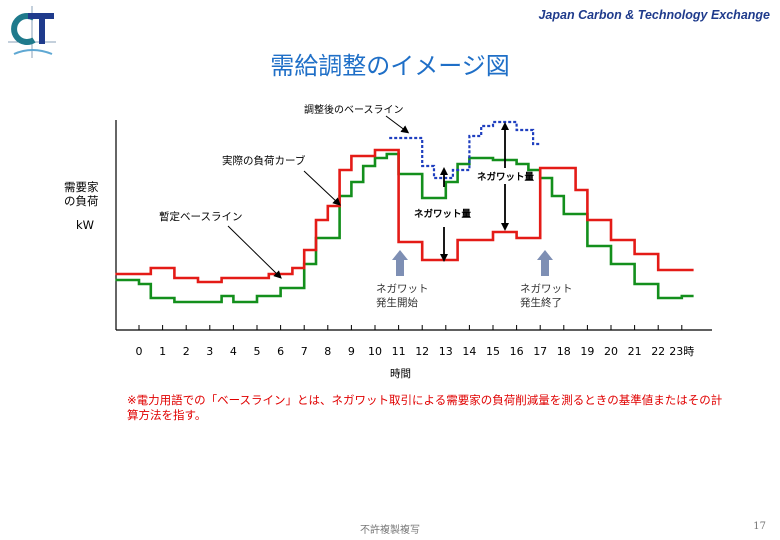 The image size is (780, 540). Describe the element at coordinates (635, 351) in the screenshot. I see `x-tick-label: 21` at that location.